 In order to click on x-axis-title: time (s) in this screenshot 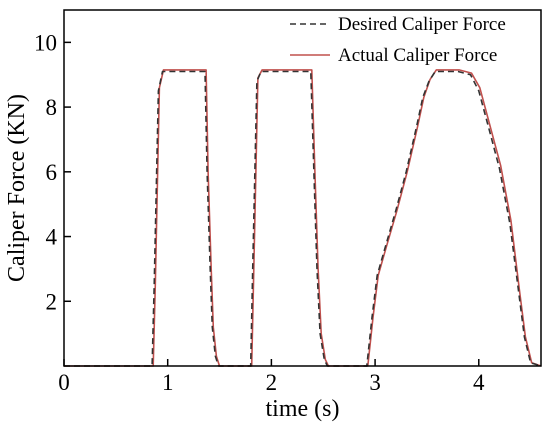, I will do `click(303, 409)`.